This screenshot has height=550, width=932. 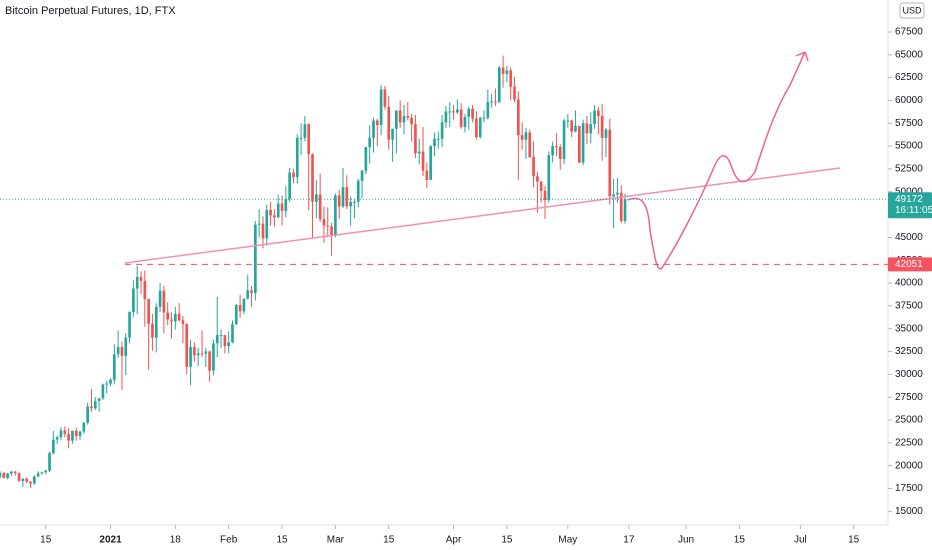 I want to click on y-tick-label: 60000, so click(x=909, y=100).